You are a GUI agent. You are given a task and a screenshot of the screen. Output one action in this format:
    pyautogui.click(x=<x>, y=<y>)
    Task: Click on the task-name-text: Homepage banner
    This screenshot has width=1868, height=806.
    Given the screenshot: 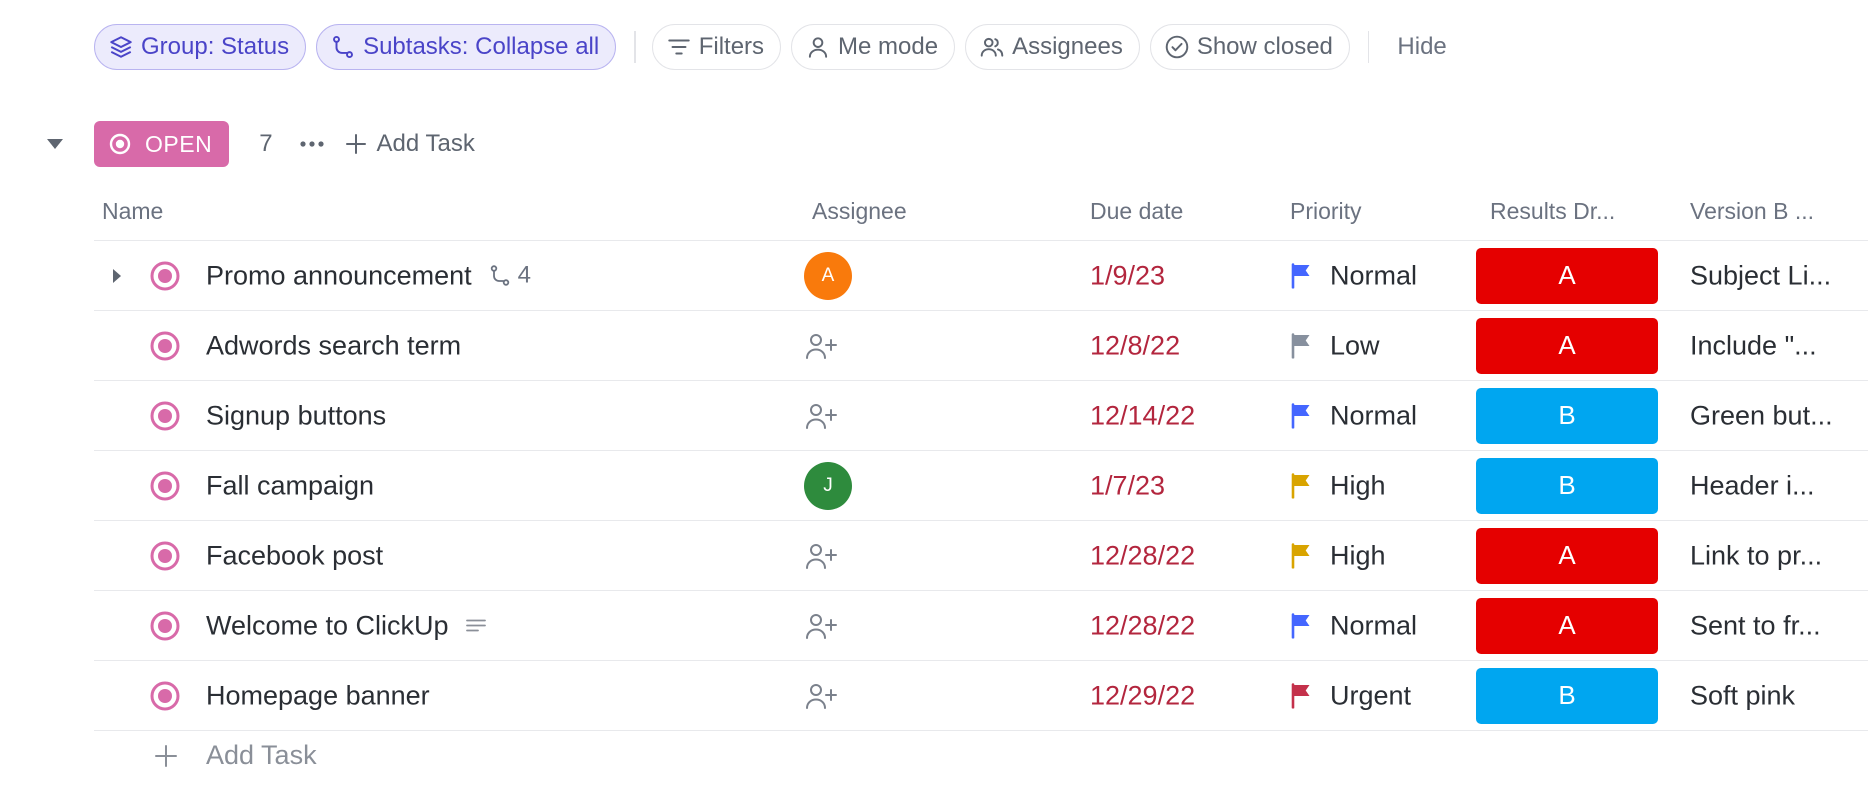 What is the action you would take?
    pyautogui.click(x=318, y=695)
    